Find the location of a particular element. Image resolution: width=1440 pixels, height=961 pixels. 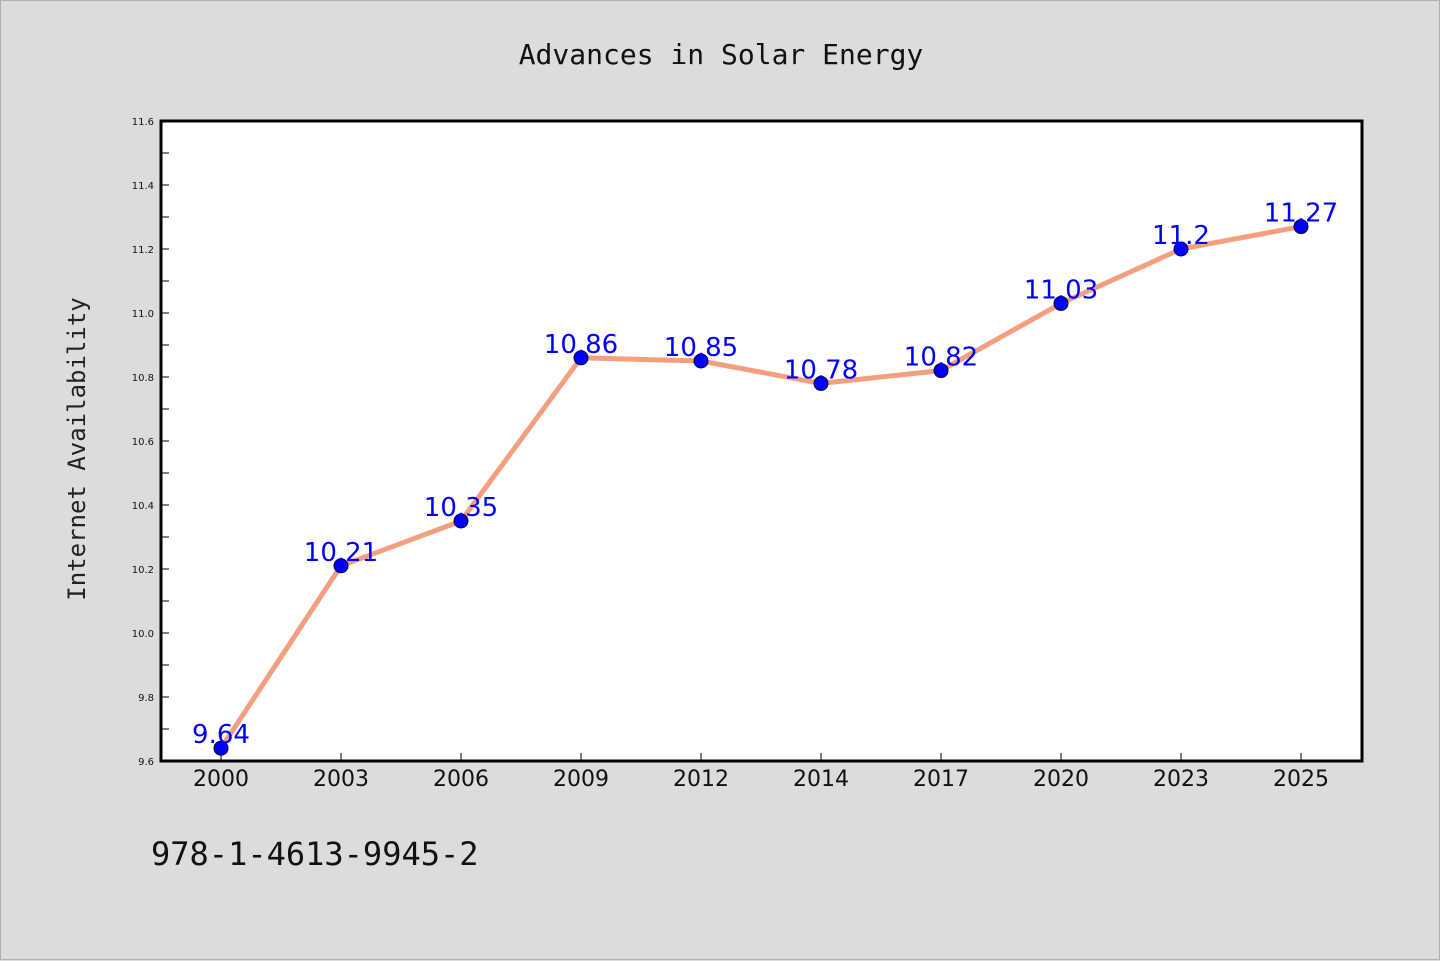

y-tick-label: 9.6 is located at coordinates (146, 762).